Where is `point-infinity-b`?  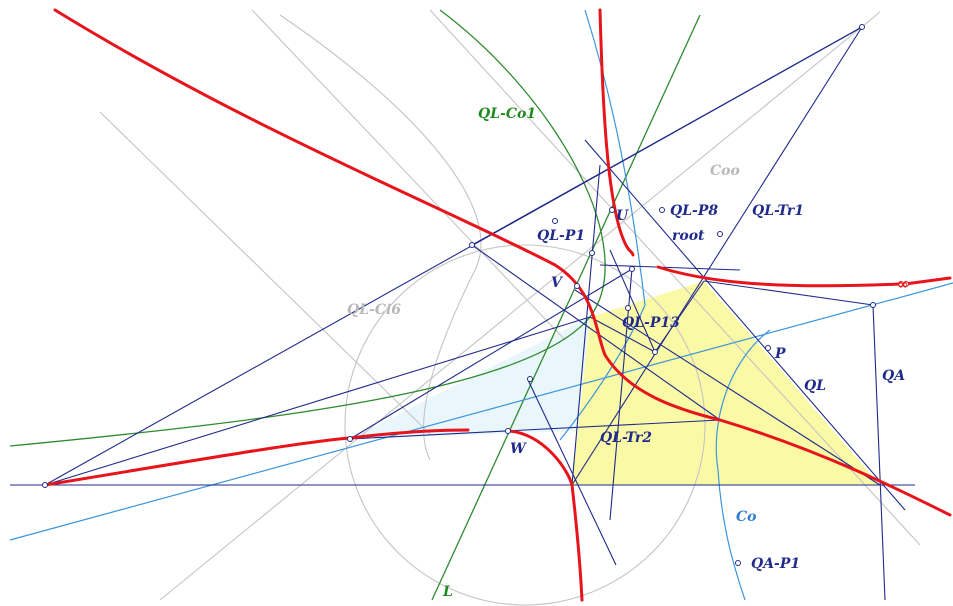 point-infinity-b is located at coordinates (906, 284).